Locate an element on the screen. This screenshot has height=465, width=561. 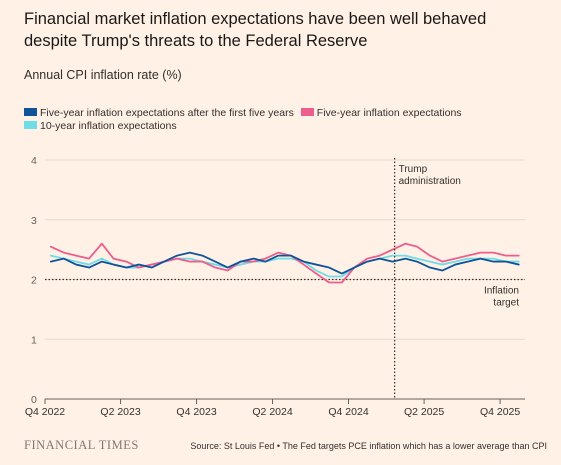
x-tick-label: Q4 2023 is located at coordinates (196, 412).